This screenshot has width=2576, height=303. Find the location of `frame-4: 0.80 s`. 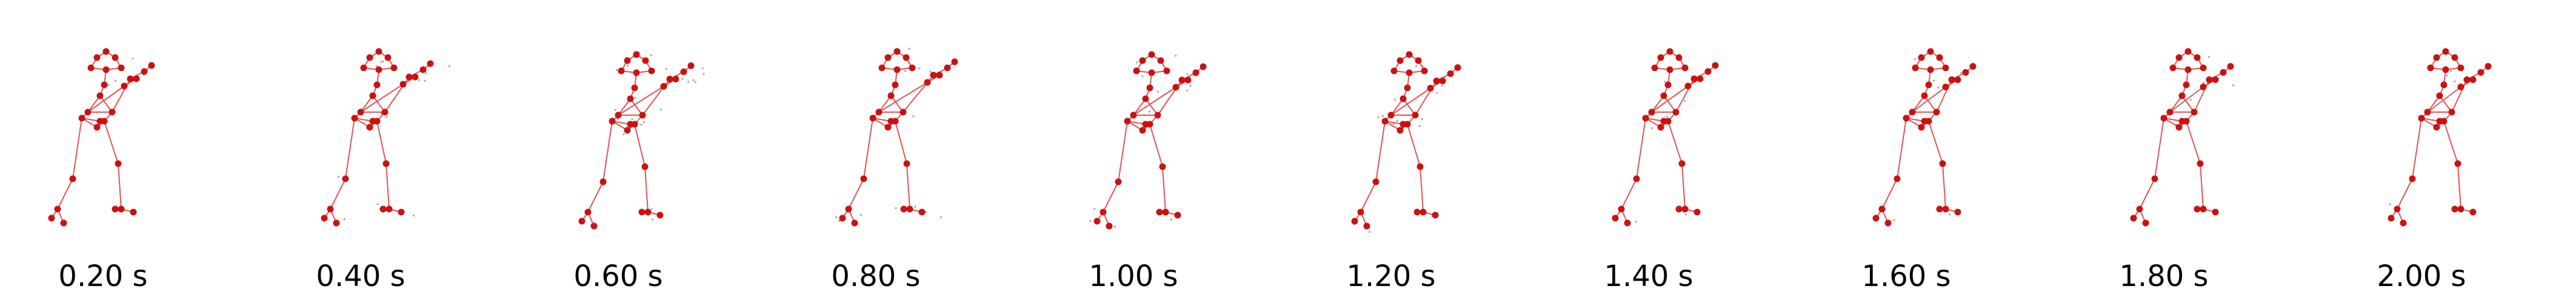

frame-4: 0.80 s is located at coordinates (902, 151).